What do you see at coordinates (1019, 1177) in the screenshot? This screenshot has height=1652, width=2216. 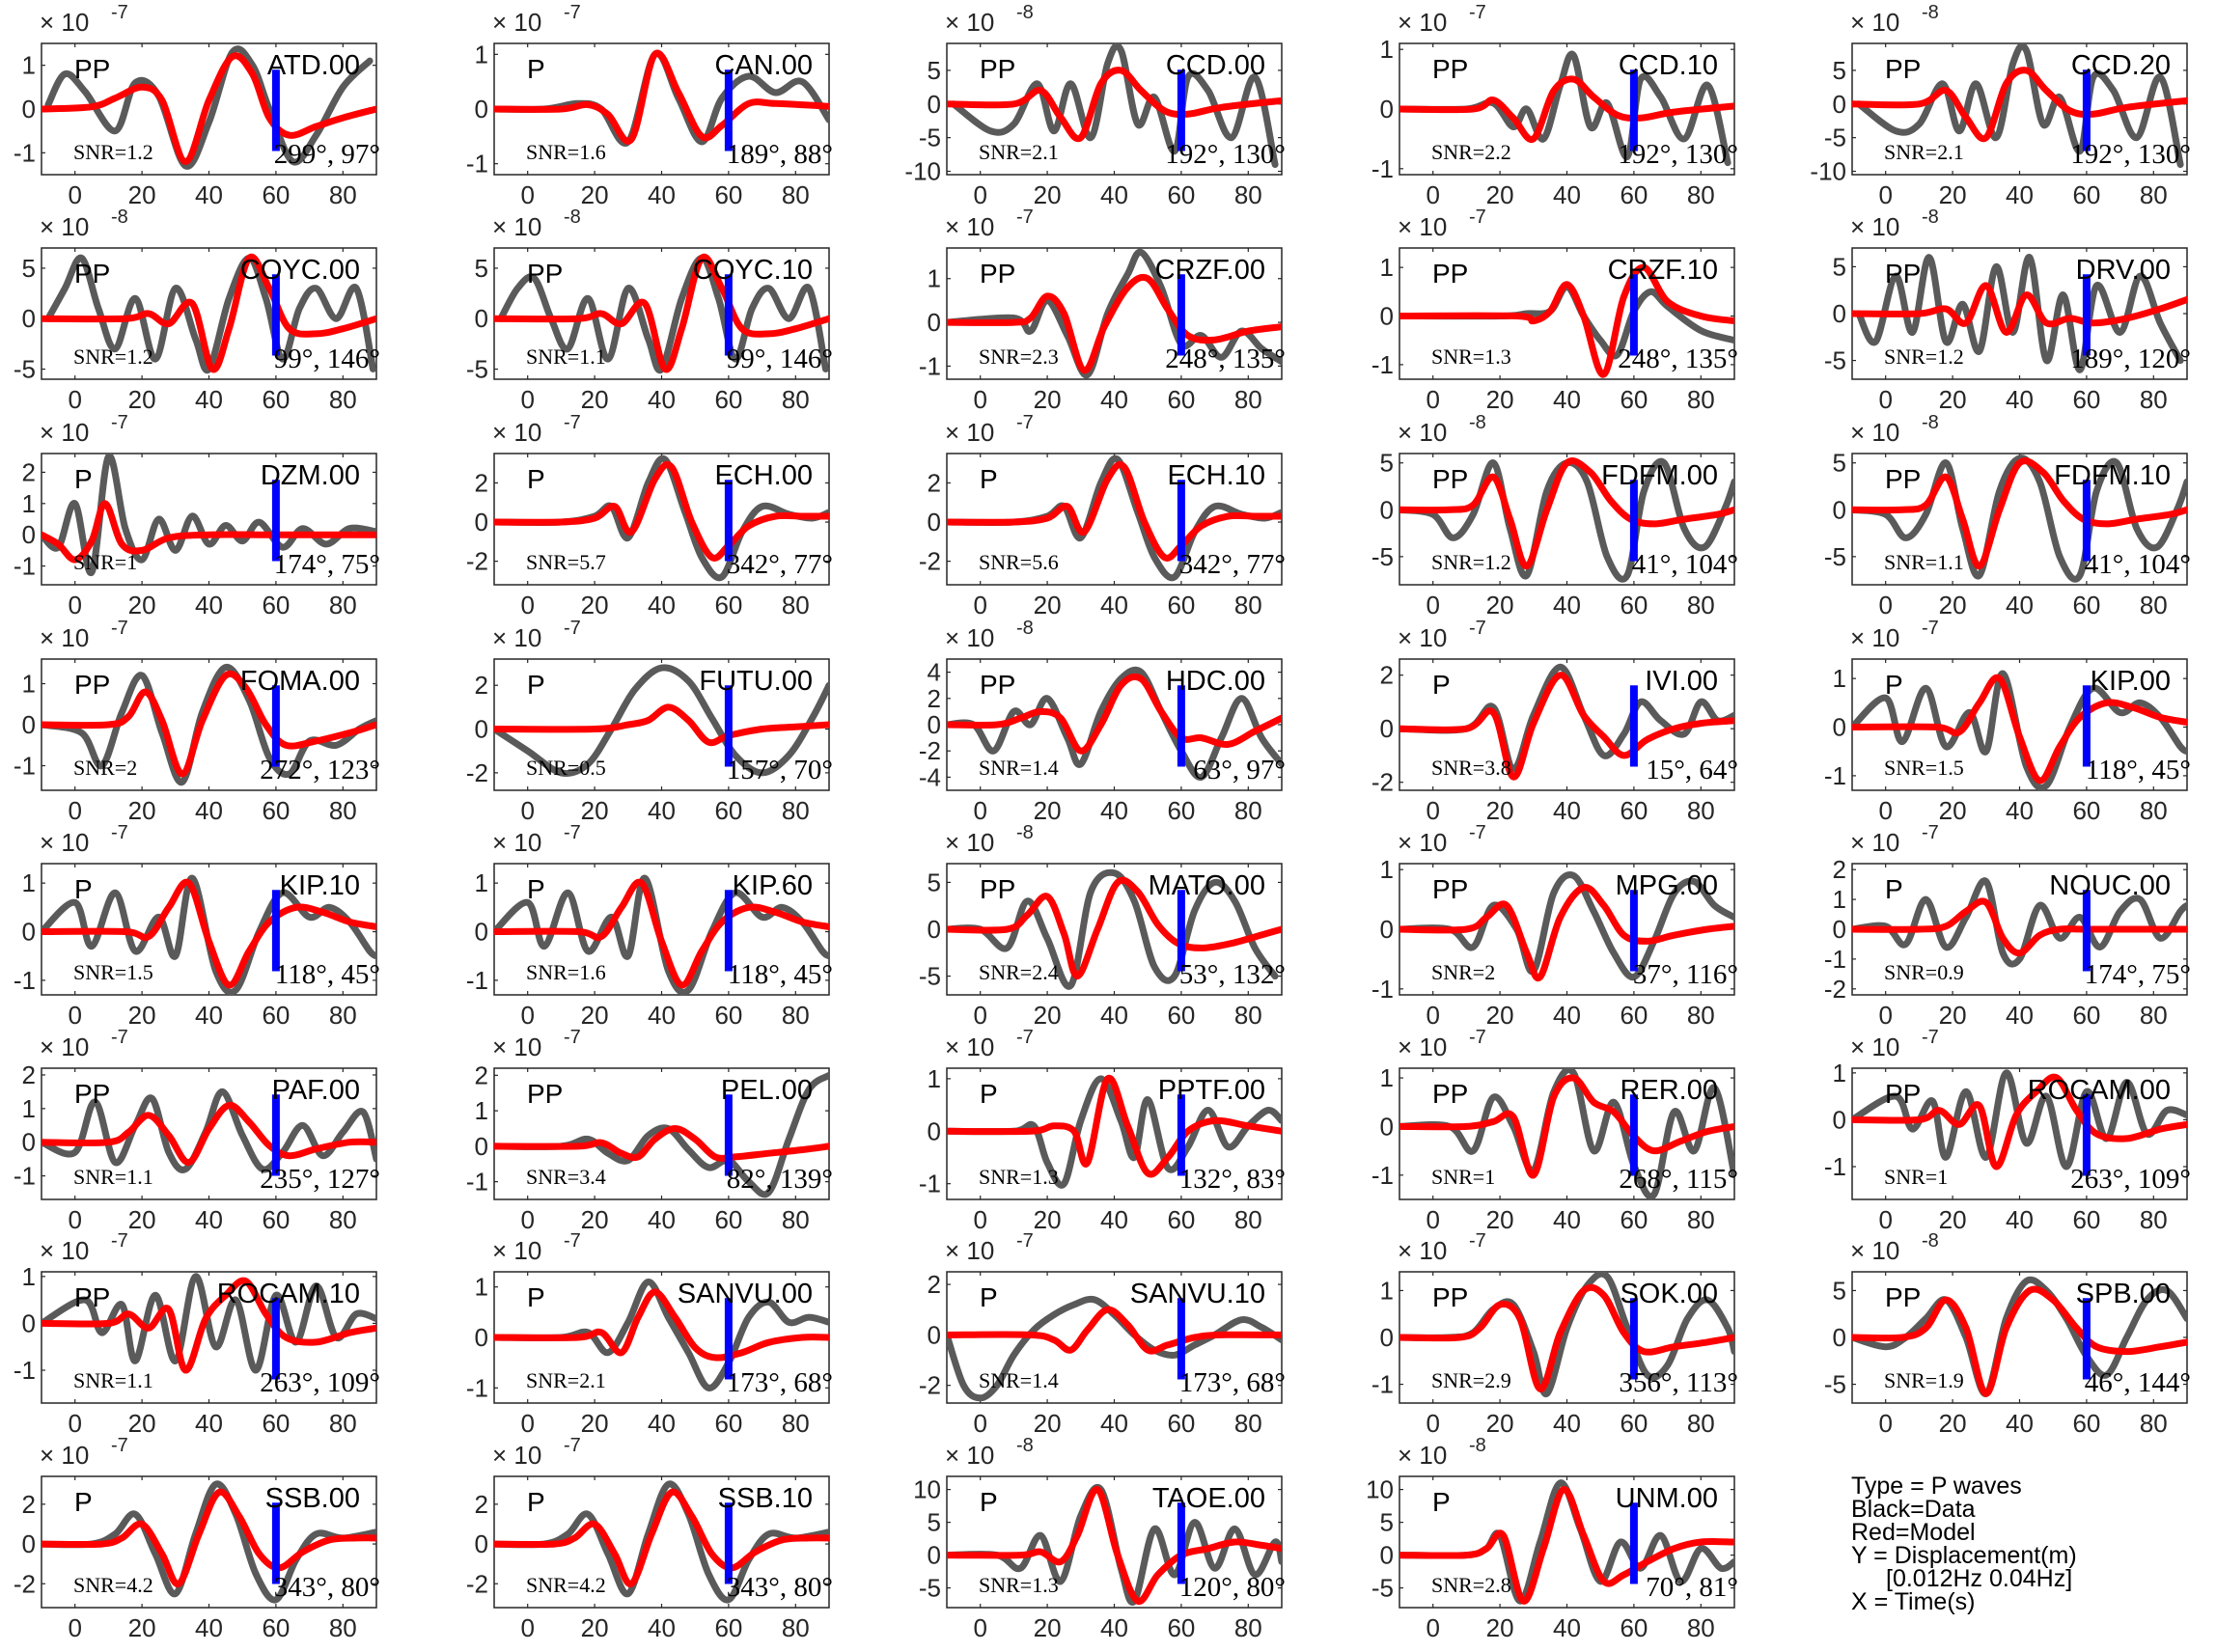 I see `snr-label: SNR=1.3` at bounding box center [1019, 1177].